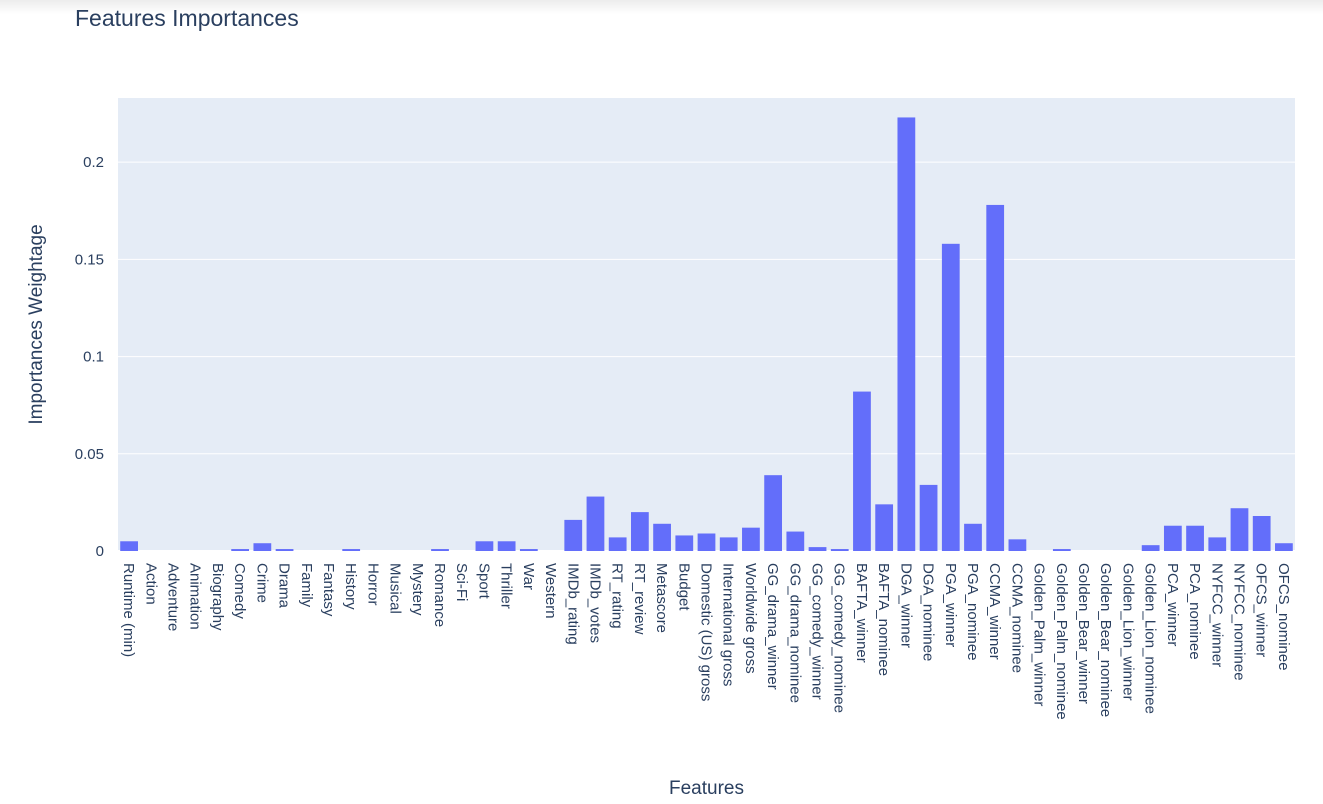 This screenshot has width=1323, height=804. What do you see at coordinates (1261, 610) in the screenshot?
I see `x-tick-label: OFCS_winner` at bounding box center [1261, 610].